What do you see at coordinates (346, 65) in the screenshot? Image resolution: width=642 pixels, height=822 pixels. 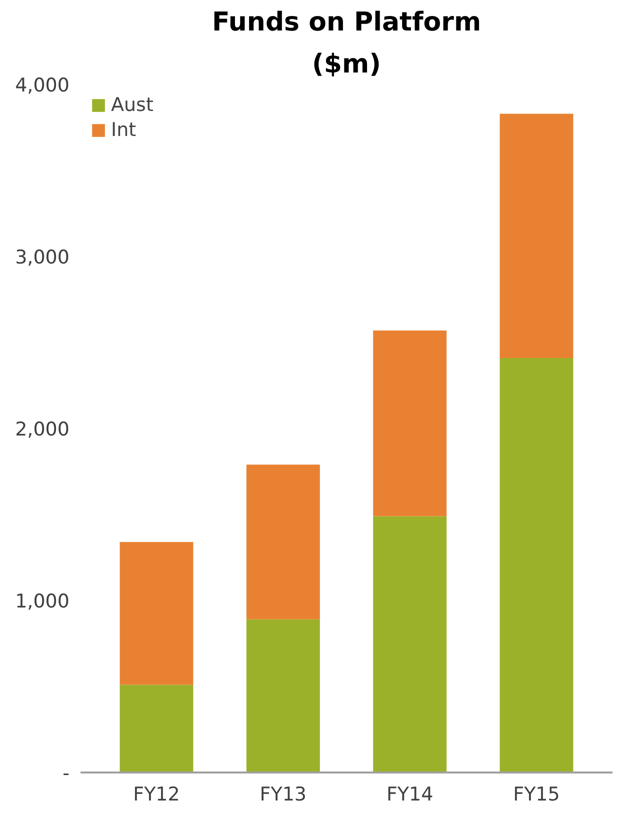 I see `chart-subtitle: ($m)` at bounding box center [346, 65].